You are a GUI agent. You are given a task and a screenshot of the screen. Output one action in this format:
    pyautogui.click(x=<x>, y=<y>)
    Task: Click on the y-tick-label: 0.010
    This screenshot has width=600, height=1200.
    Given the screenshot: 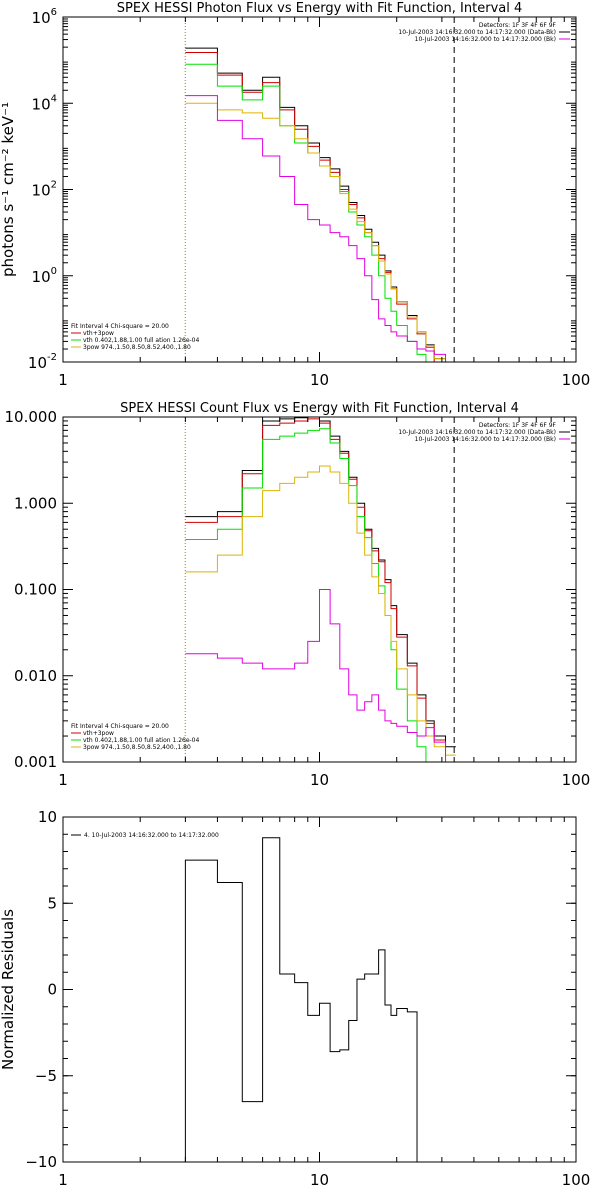 What is the action you would take?
    pyautogui.click(x=35, y=676)
    